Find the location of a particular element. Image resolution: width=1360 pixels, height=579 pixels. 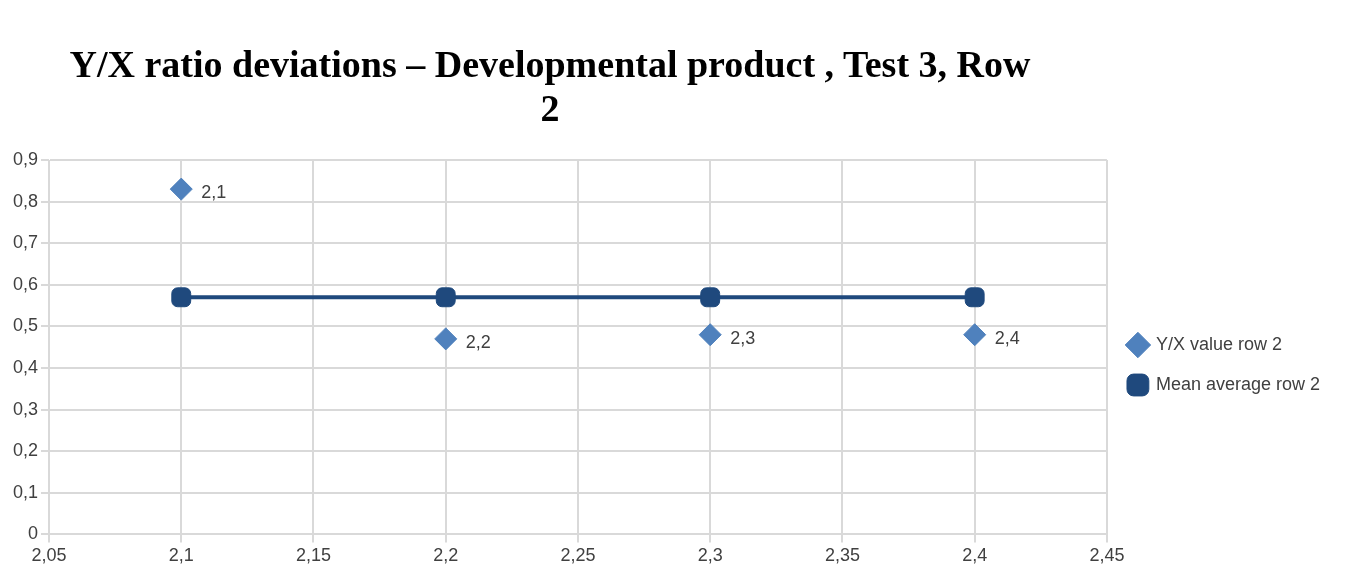

annotation: 2,2 is located at coordinates (478, 341).